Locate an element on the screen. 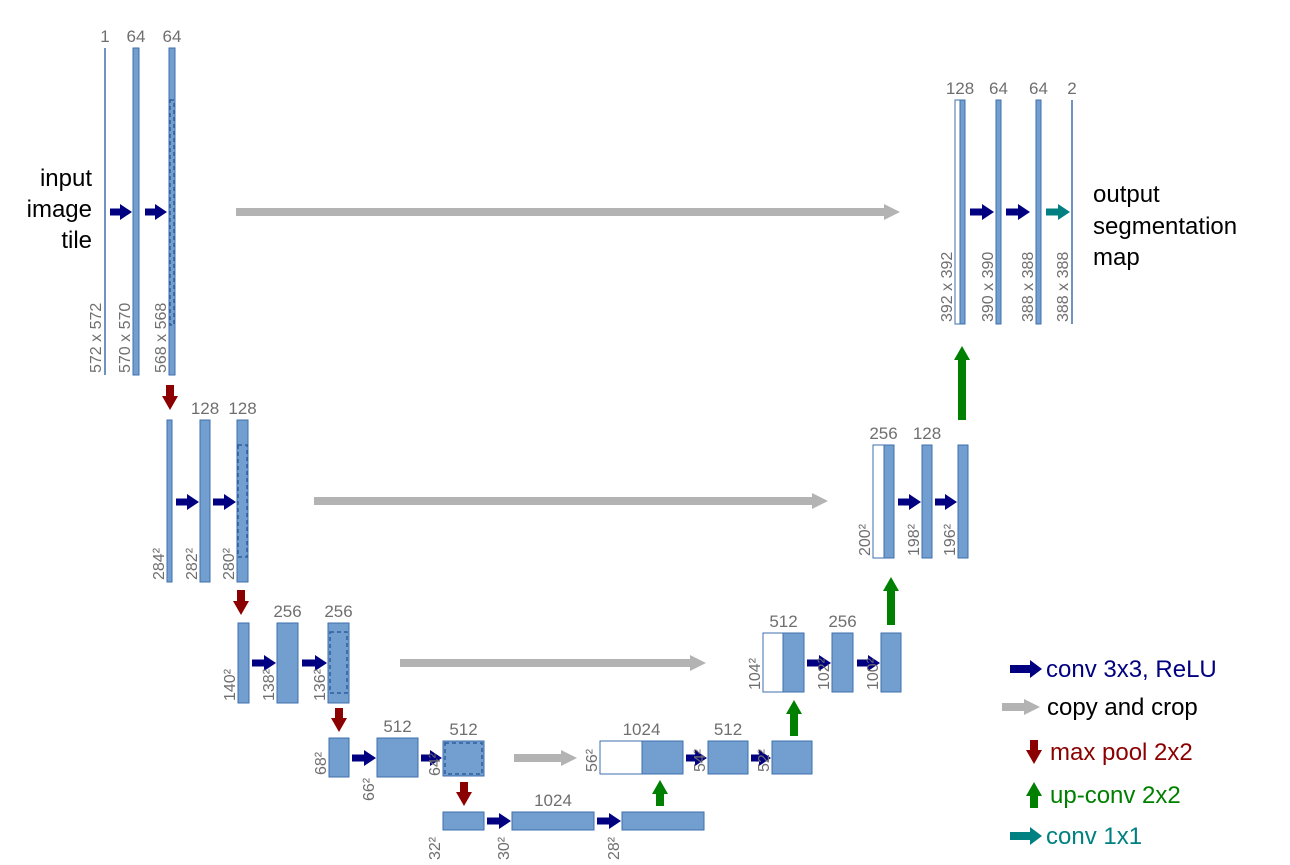  up-conv-arrow-icon is located at coordinates (1034, 795).